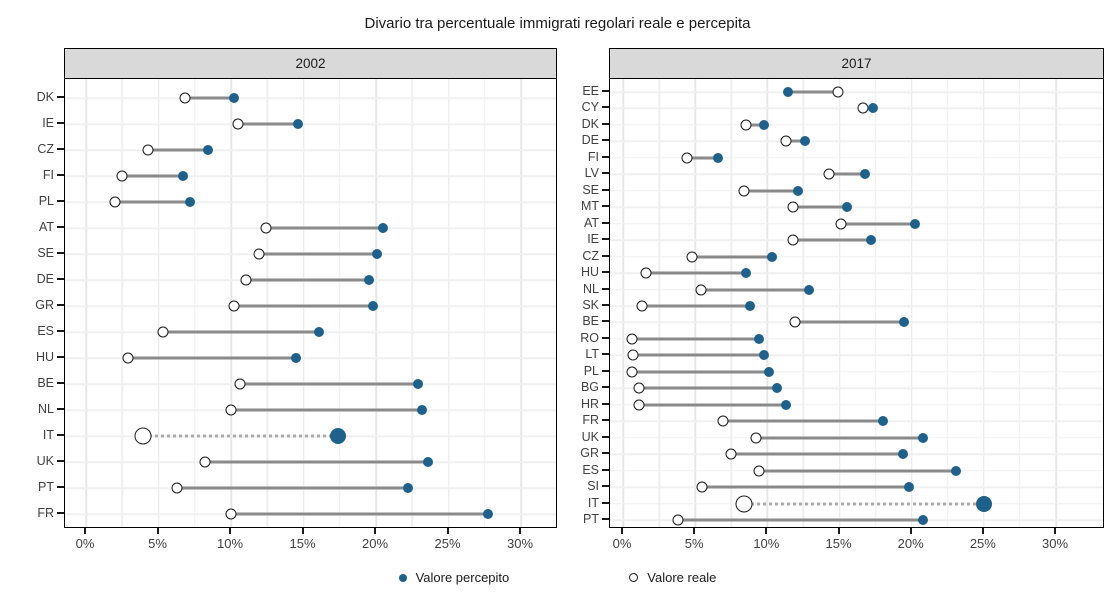 This screenshot has height=610, width=1115. What do you see at coordinates (148, 150) in the screenshot?
I see `real-dot-CZ` at bounding box center [148, 150].